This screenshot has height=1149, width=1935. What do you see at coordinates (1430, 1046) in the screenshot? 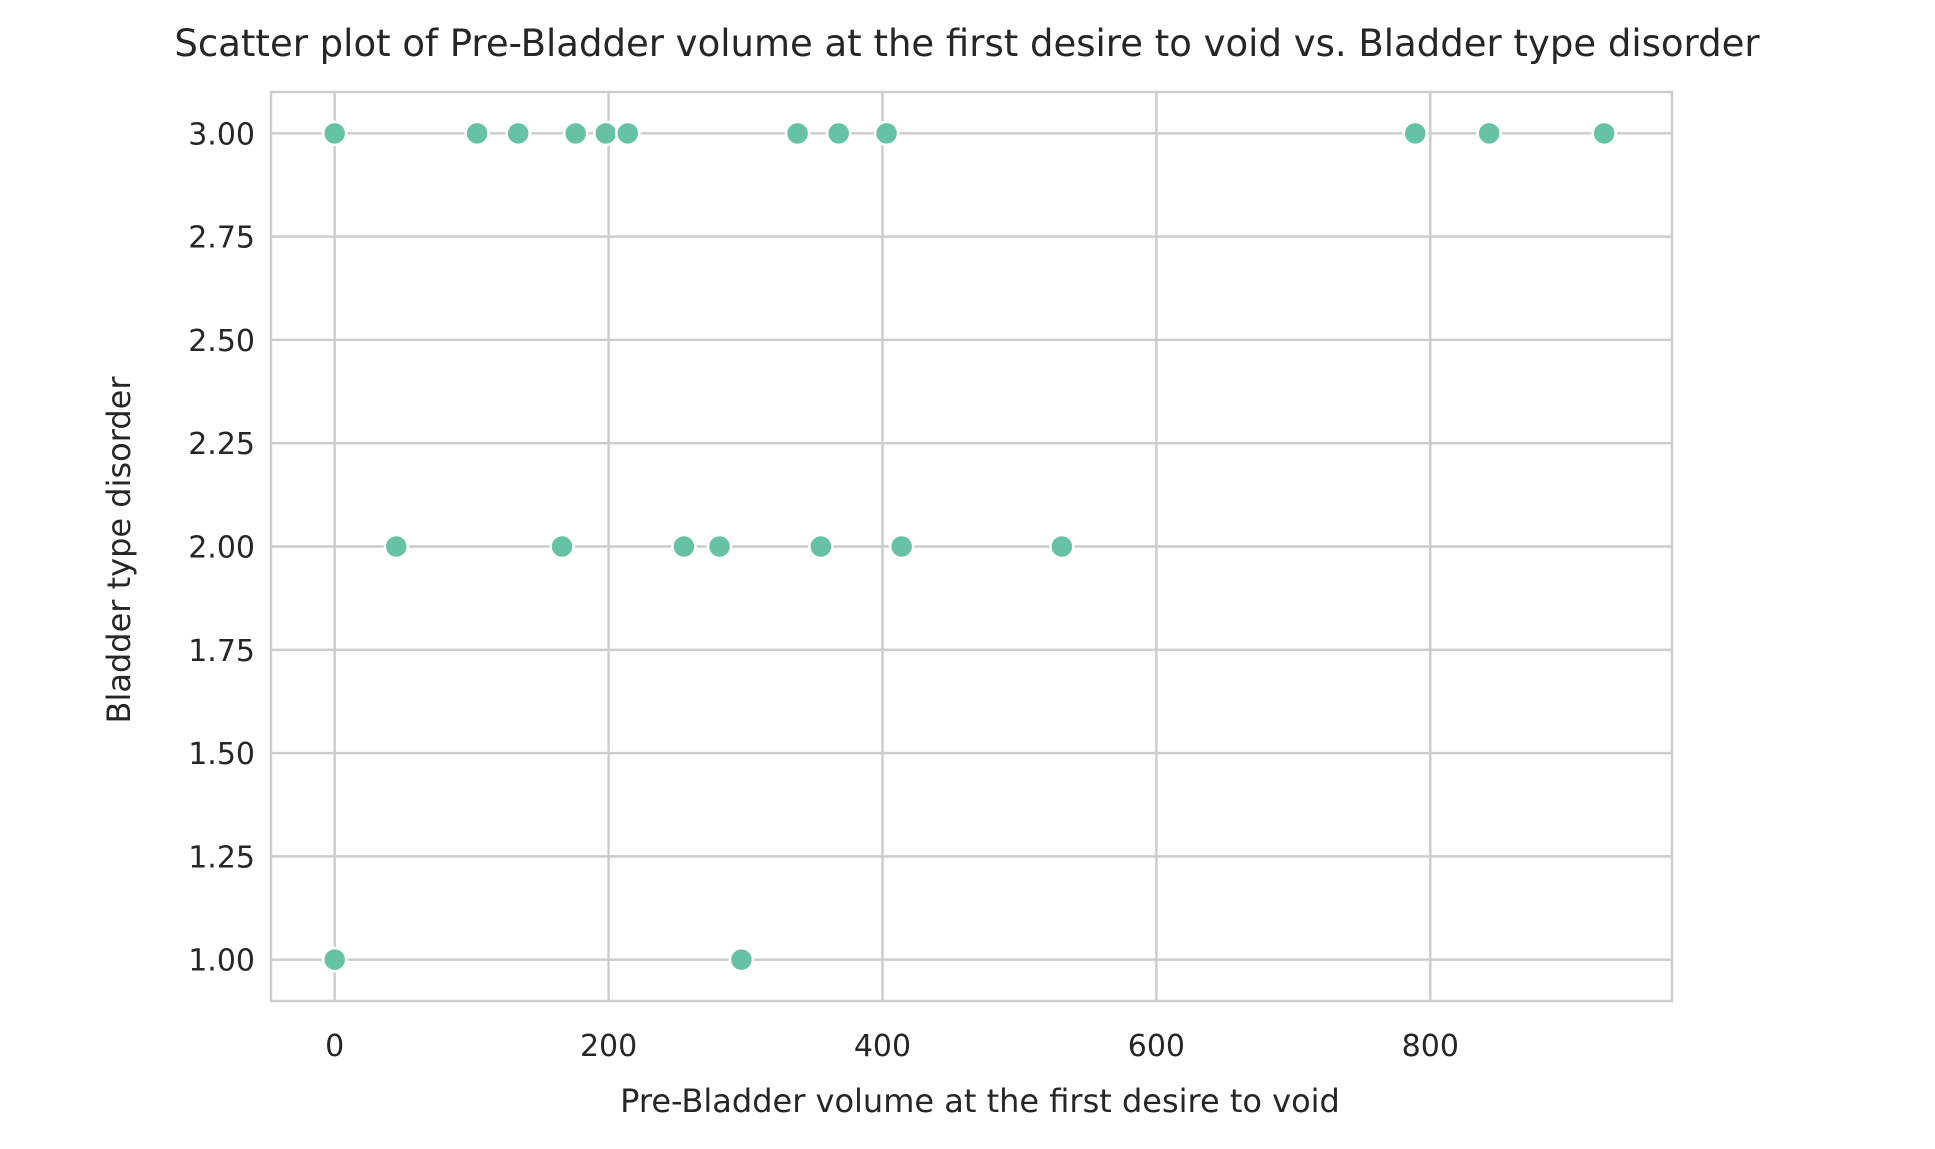
I see `x-tick-label: 800` at bounding box center [1430, 1046].